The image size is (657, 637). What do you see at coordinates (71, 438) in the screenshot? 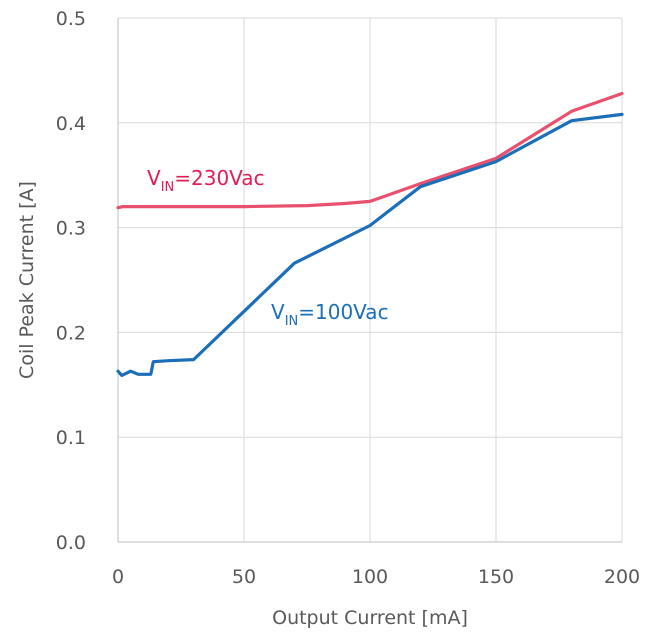
I see `y-tick-label: 0.1` at bounding box center [71, 438].